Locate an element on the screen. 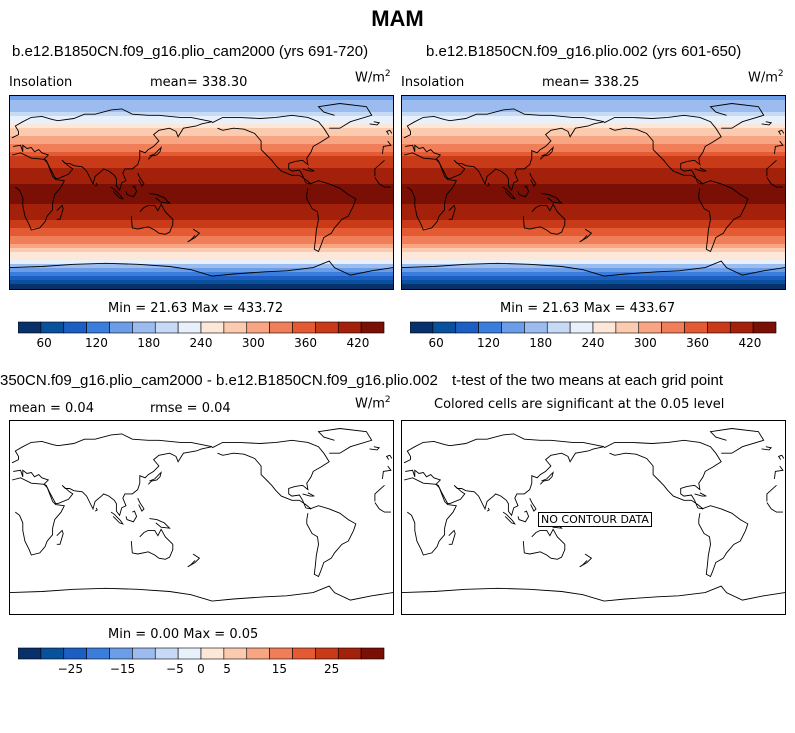 This screenshot has width=795, height=733. panel-a-units: W/m2 is located at coordinates (373, 77).